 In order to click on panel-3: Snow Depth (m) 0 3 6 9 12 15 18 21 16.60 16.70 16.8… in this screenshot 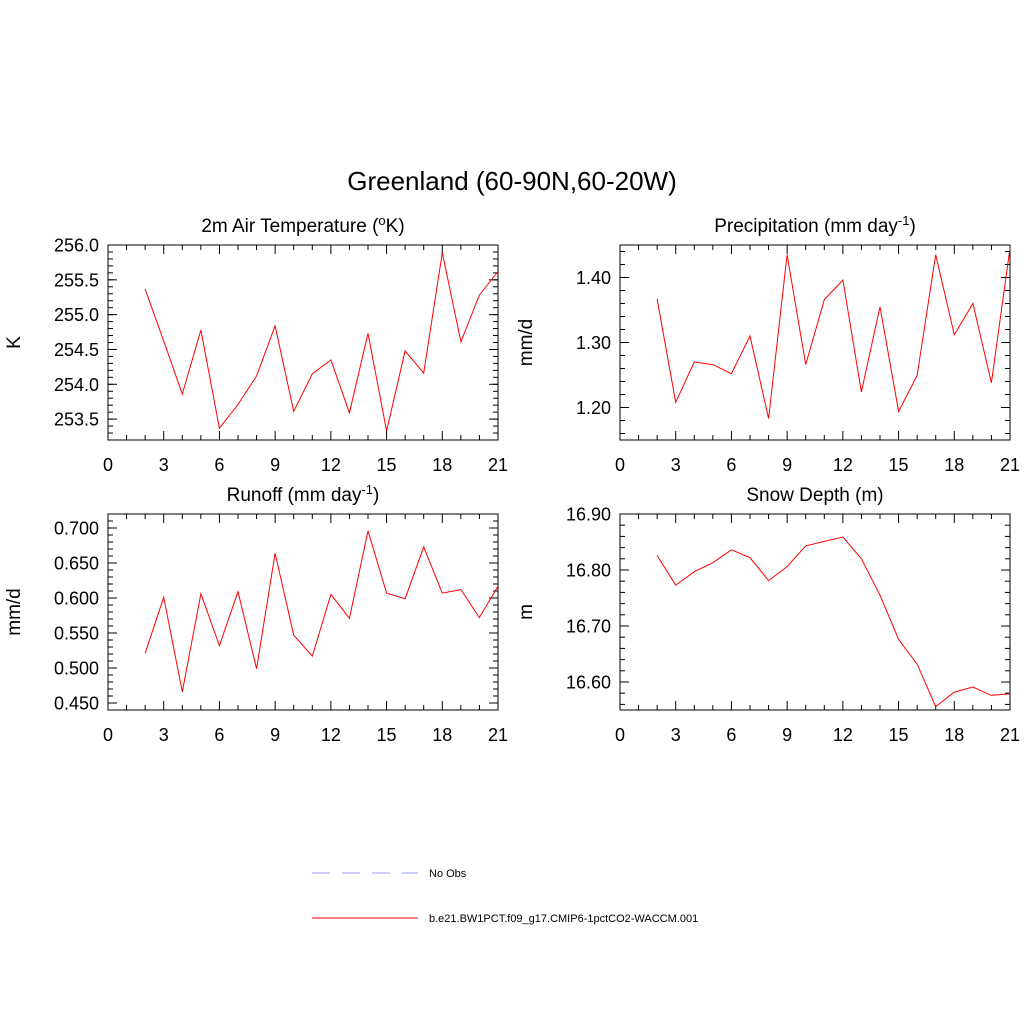, I will do `click(768, 615)`.